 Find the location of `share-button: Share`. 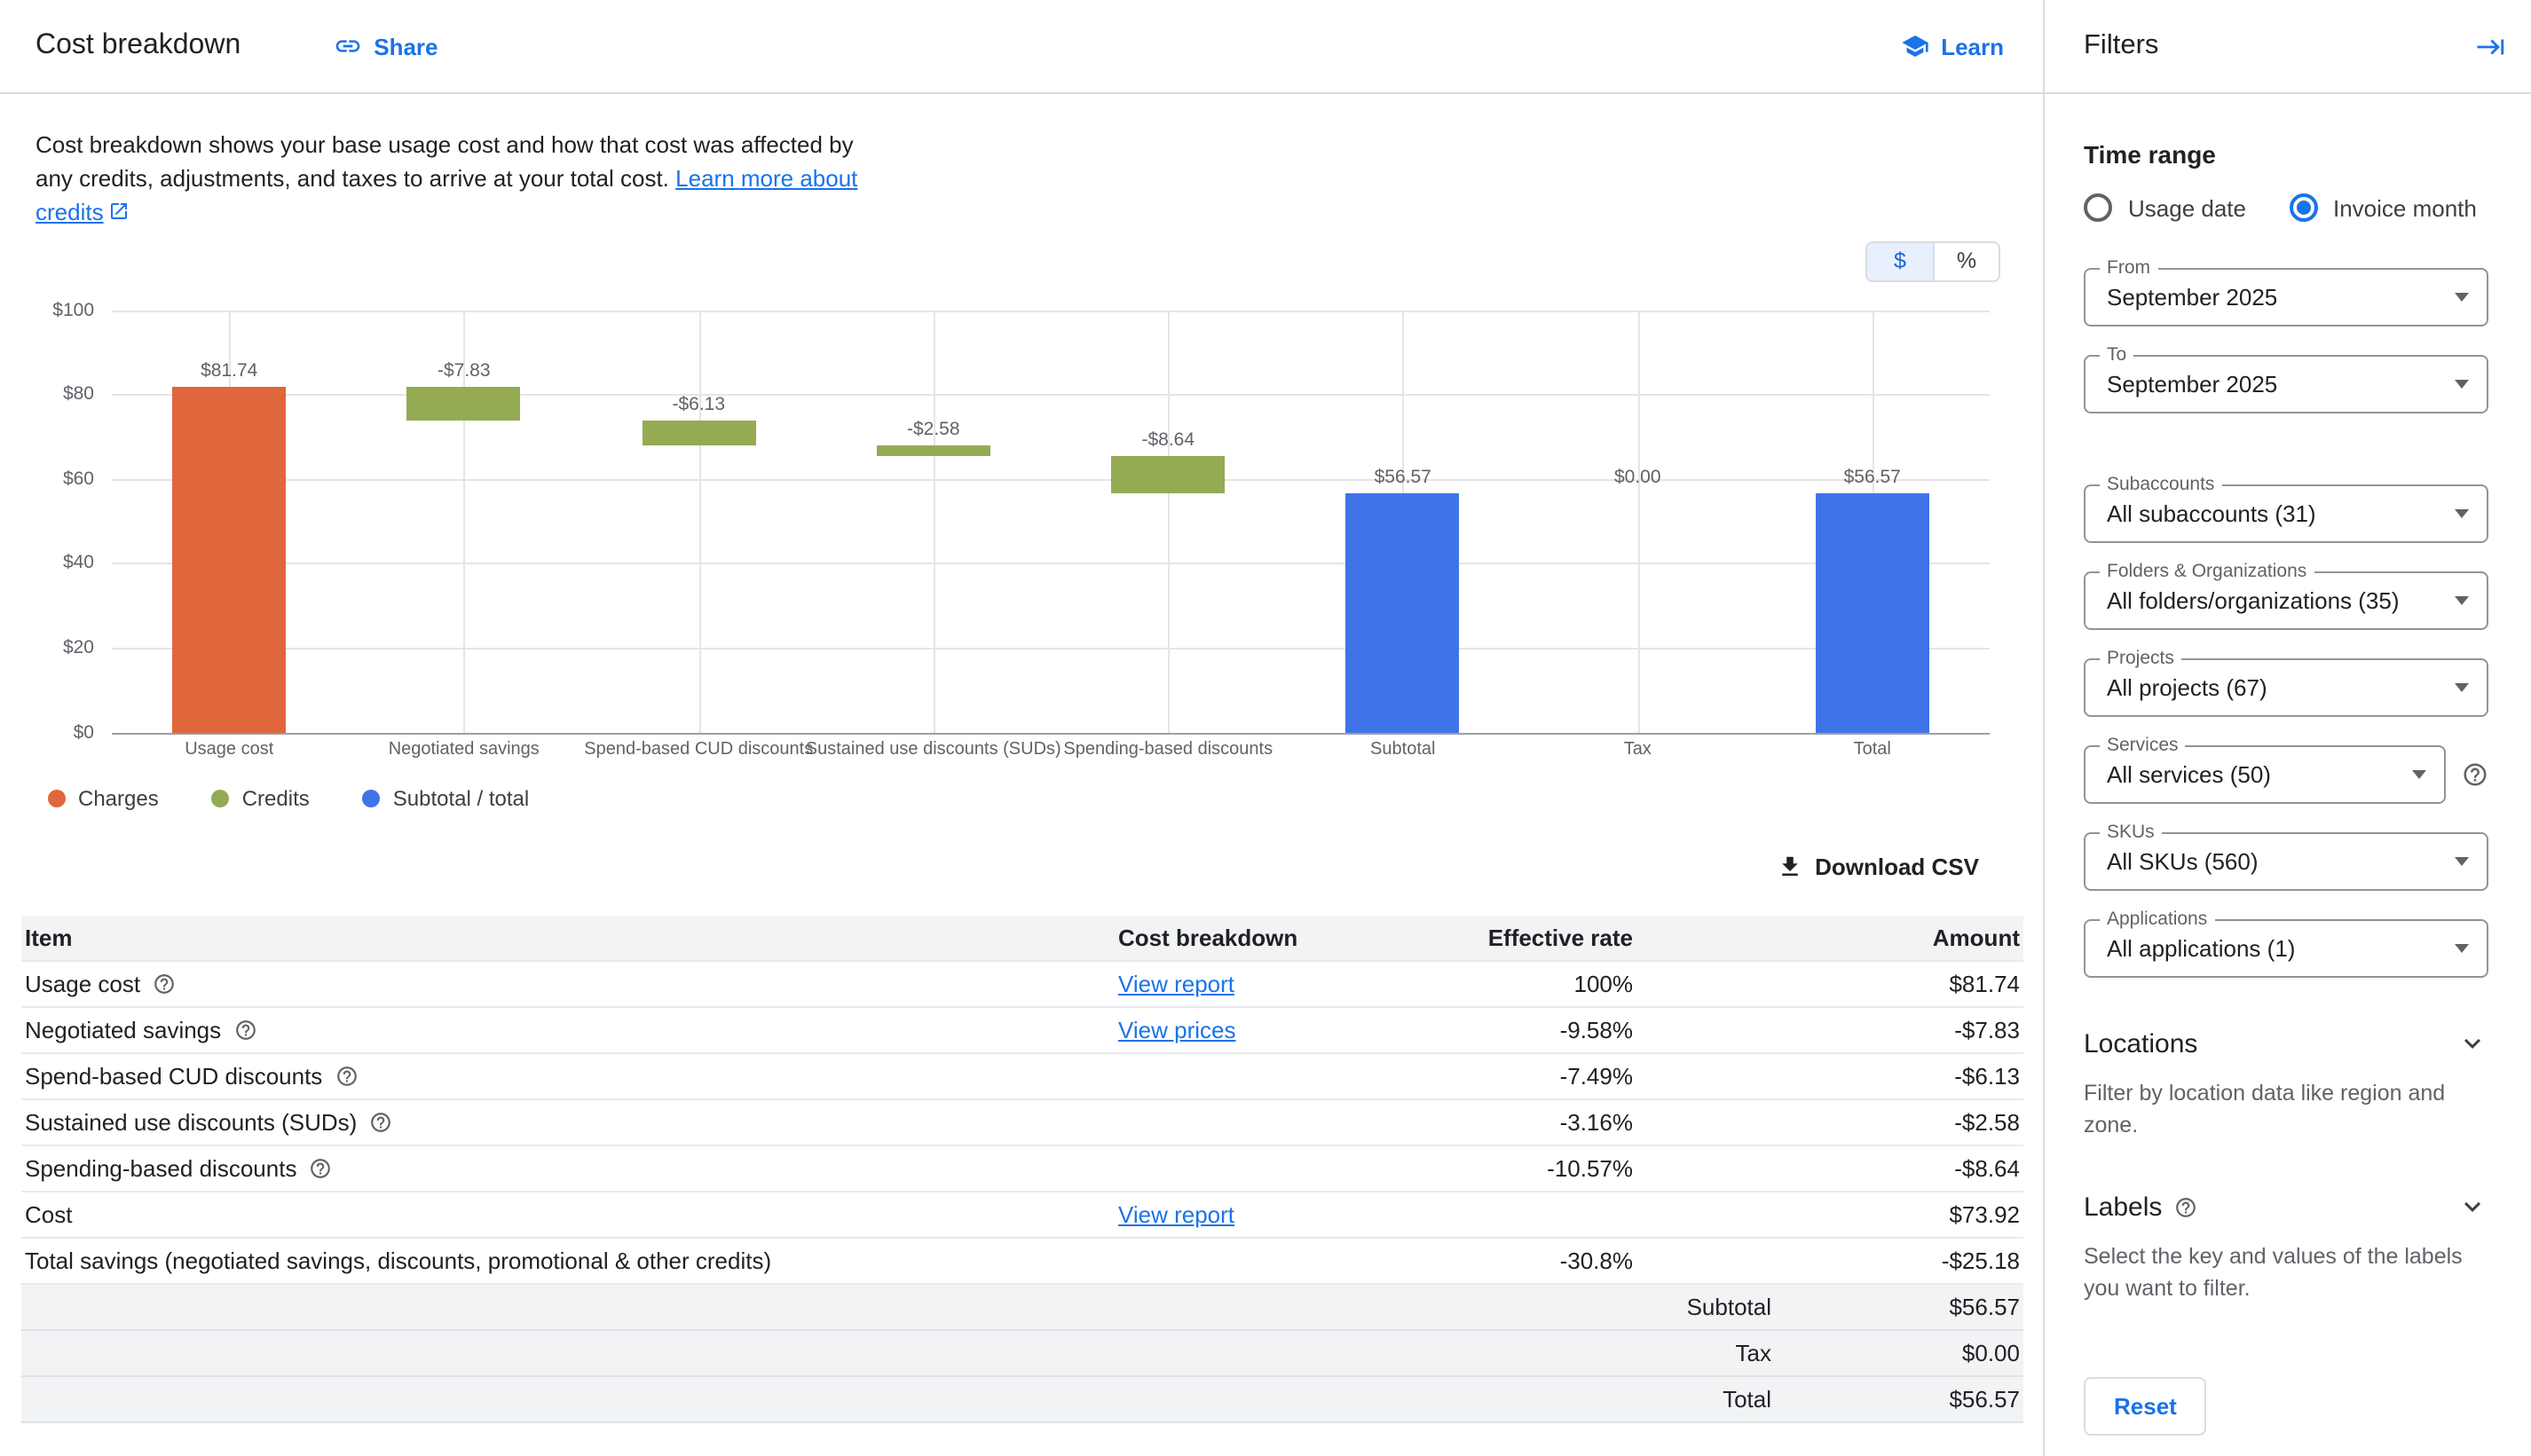

share-button: Share is located at coordinates (385, 46).